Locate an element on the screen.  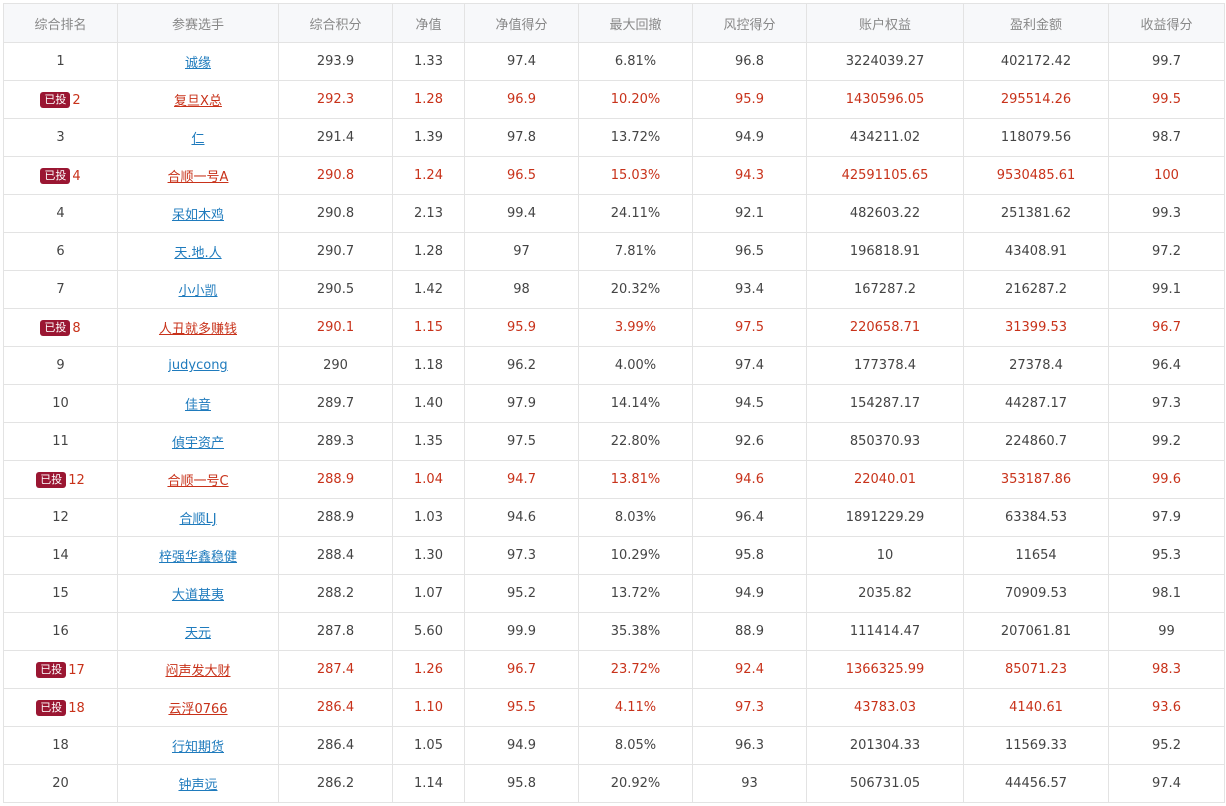
equity-cell: 196818.91 is located at coordinates (885, 251).